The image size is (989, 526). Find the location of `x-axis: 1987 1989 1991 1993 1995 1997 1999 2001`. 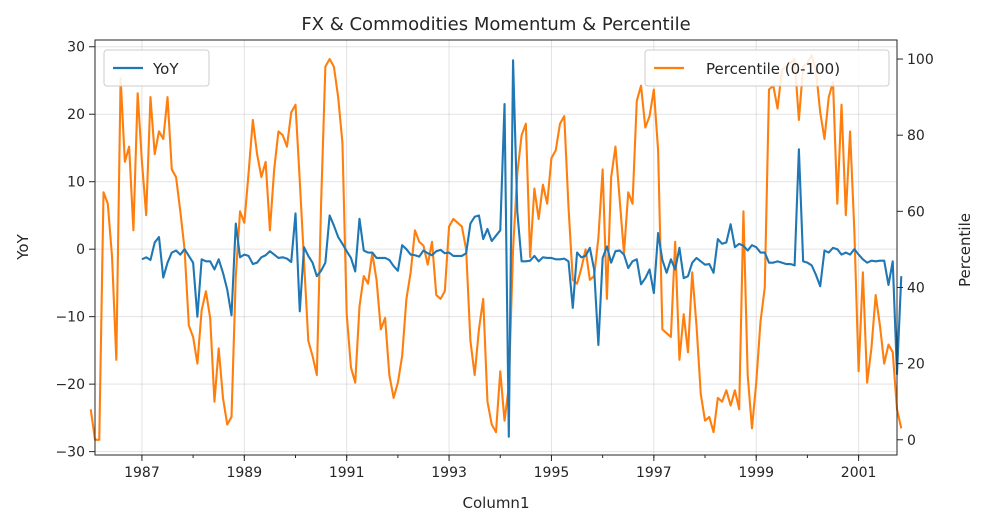

x-axis: 1987 1989 1991 1993 1995 1997 1999 2001 is located at coordinates (500, 468).